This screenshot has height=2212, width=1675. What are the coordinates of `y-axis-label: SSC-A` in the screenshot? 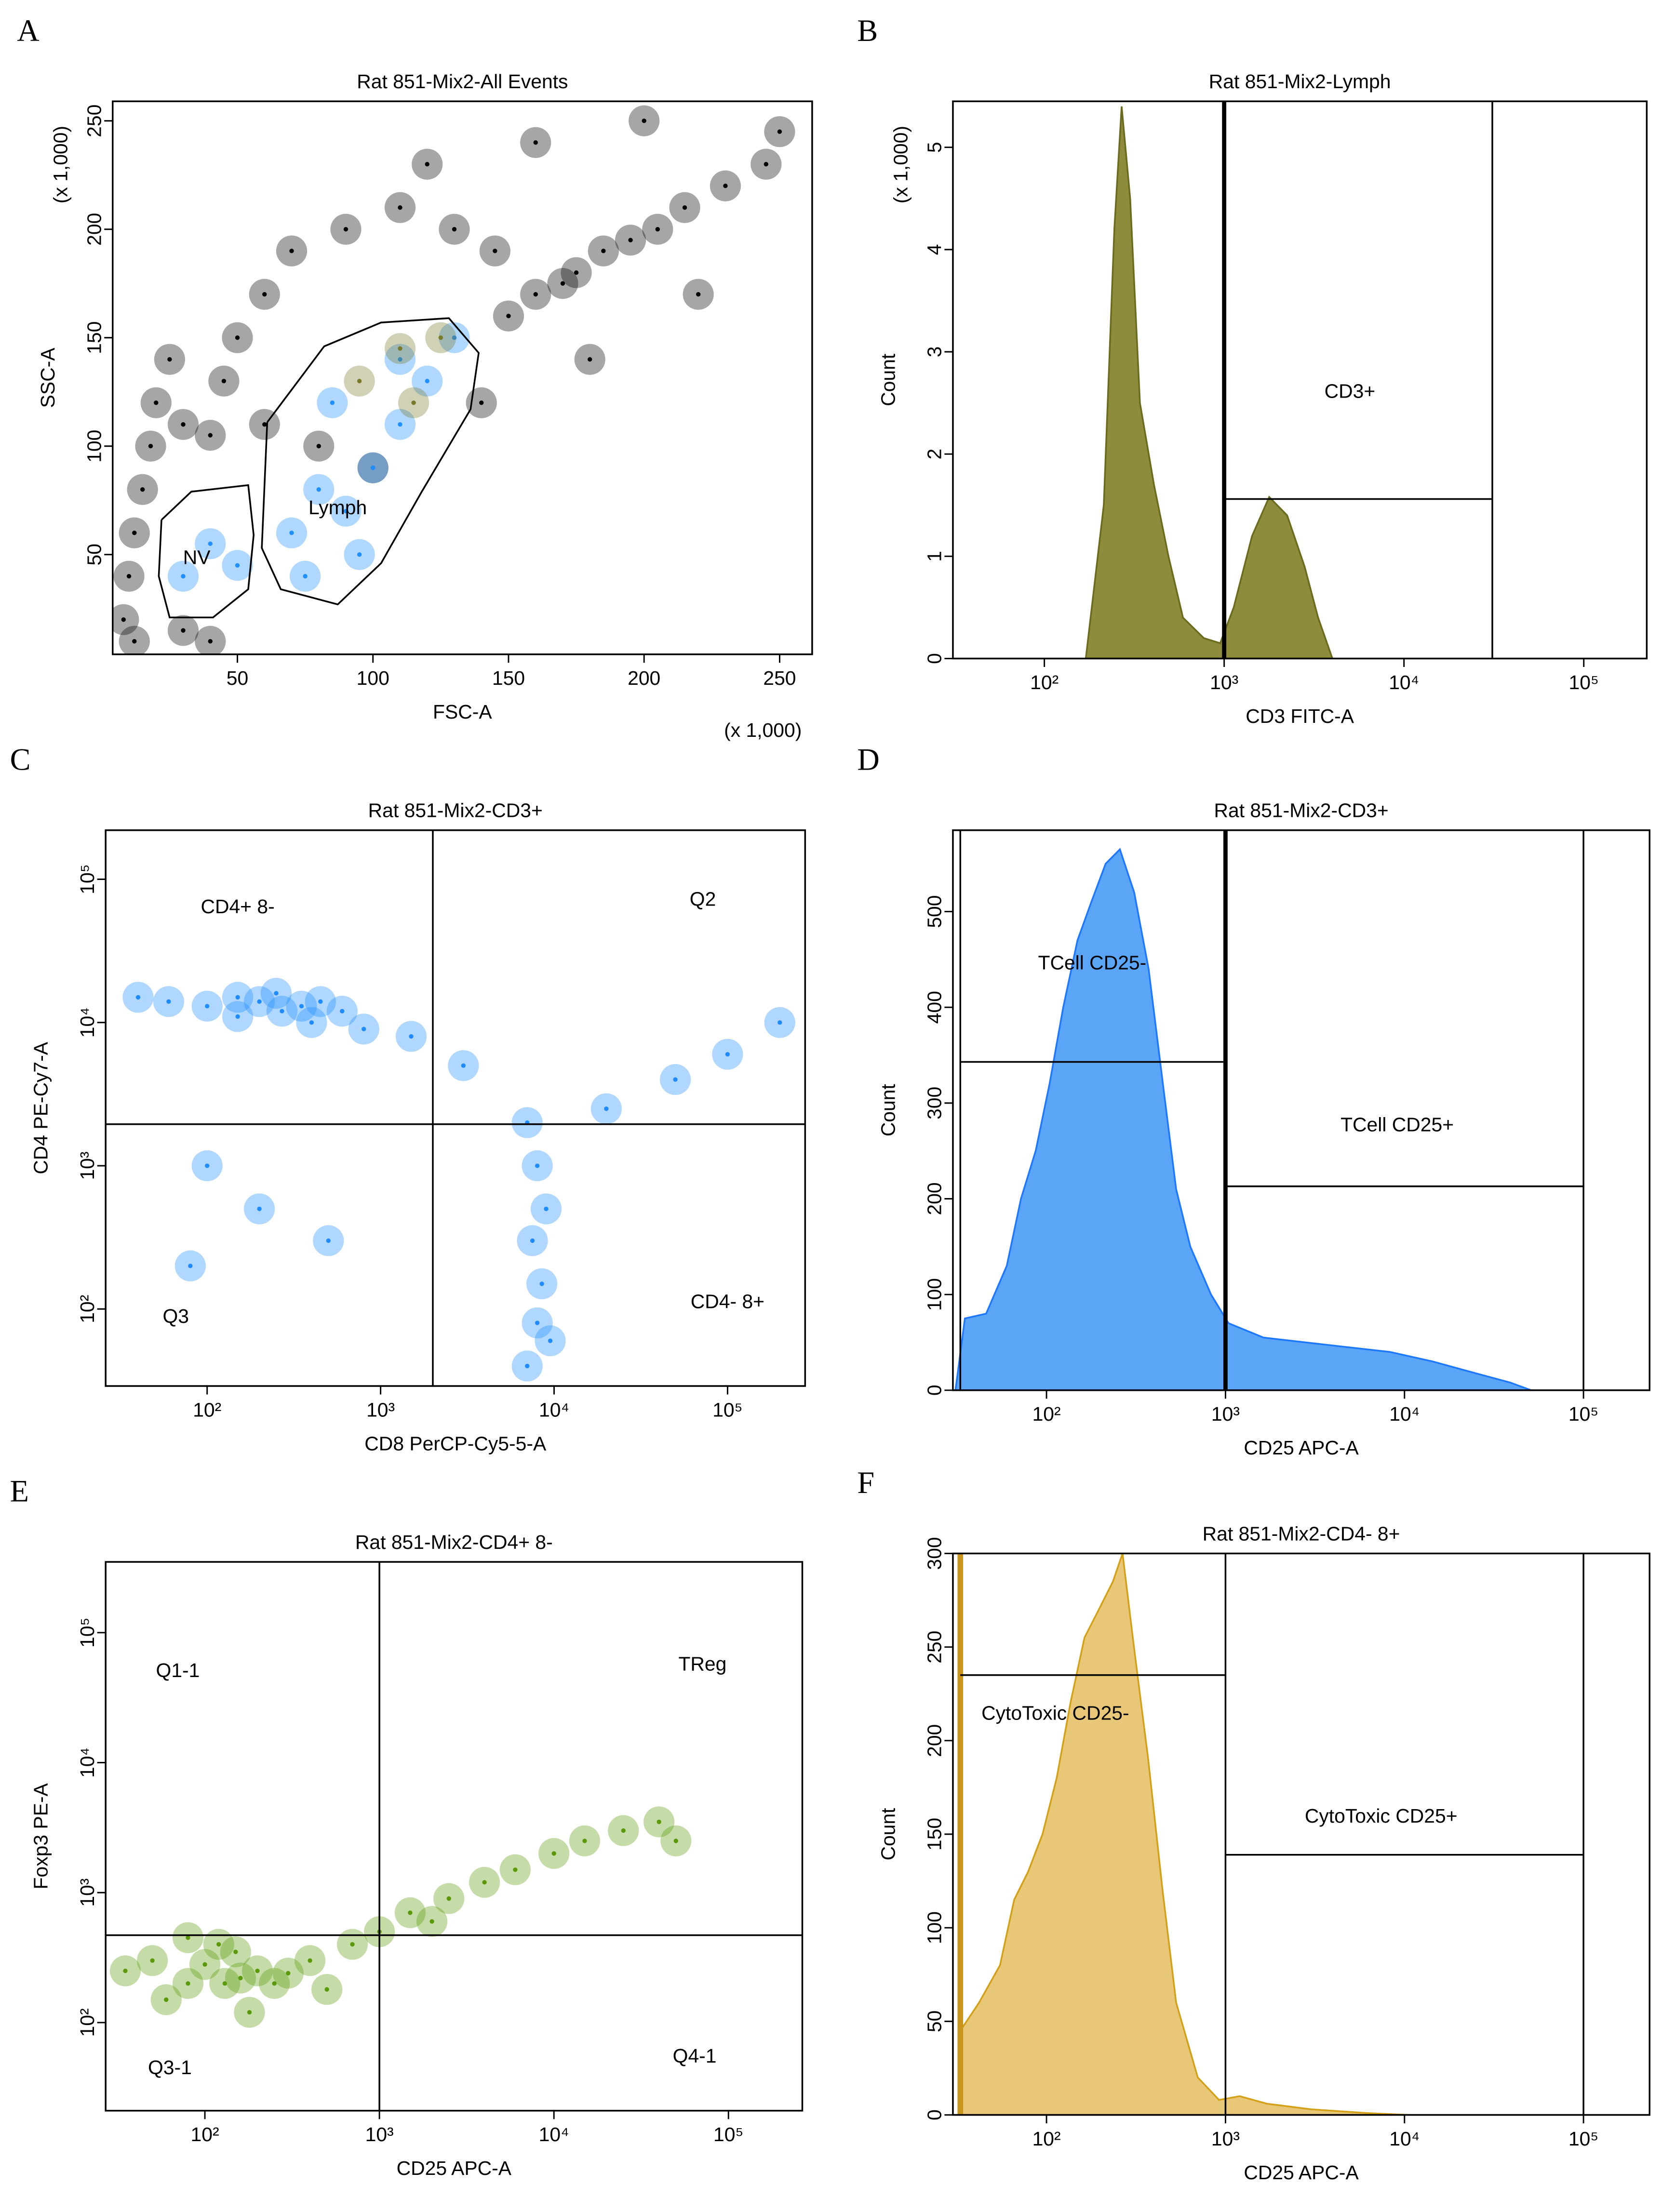 It's located at (48, 377).